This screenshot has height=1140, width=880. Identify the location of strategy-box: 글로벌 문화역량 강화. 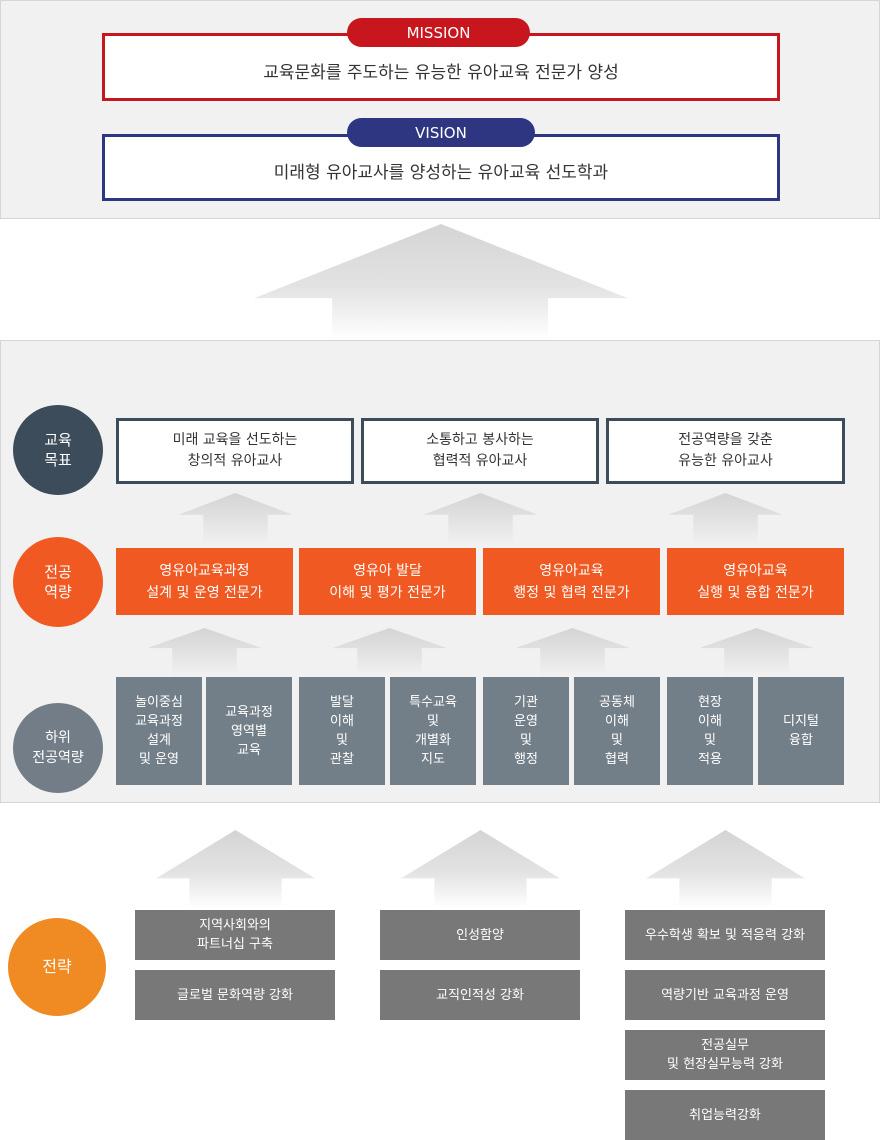
(235, 995).